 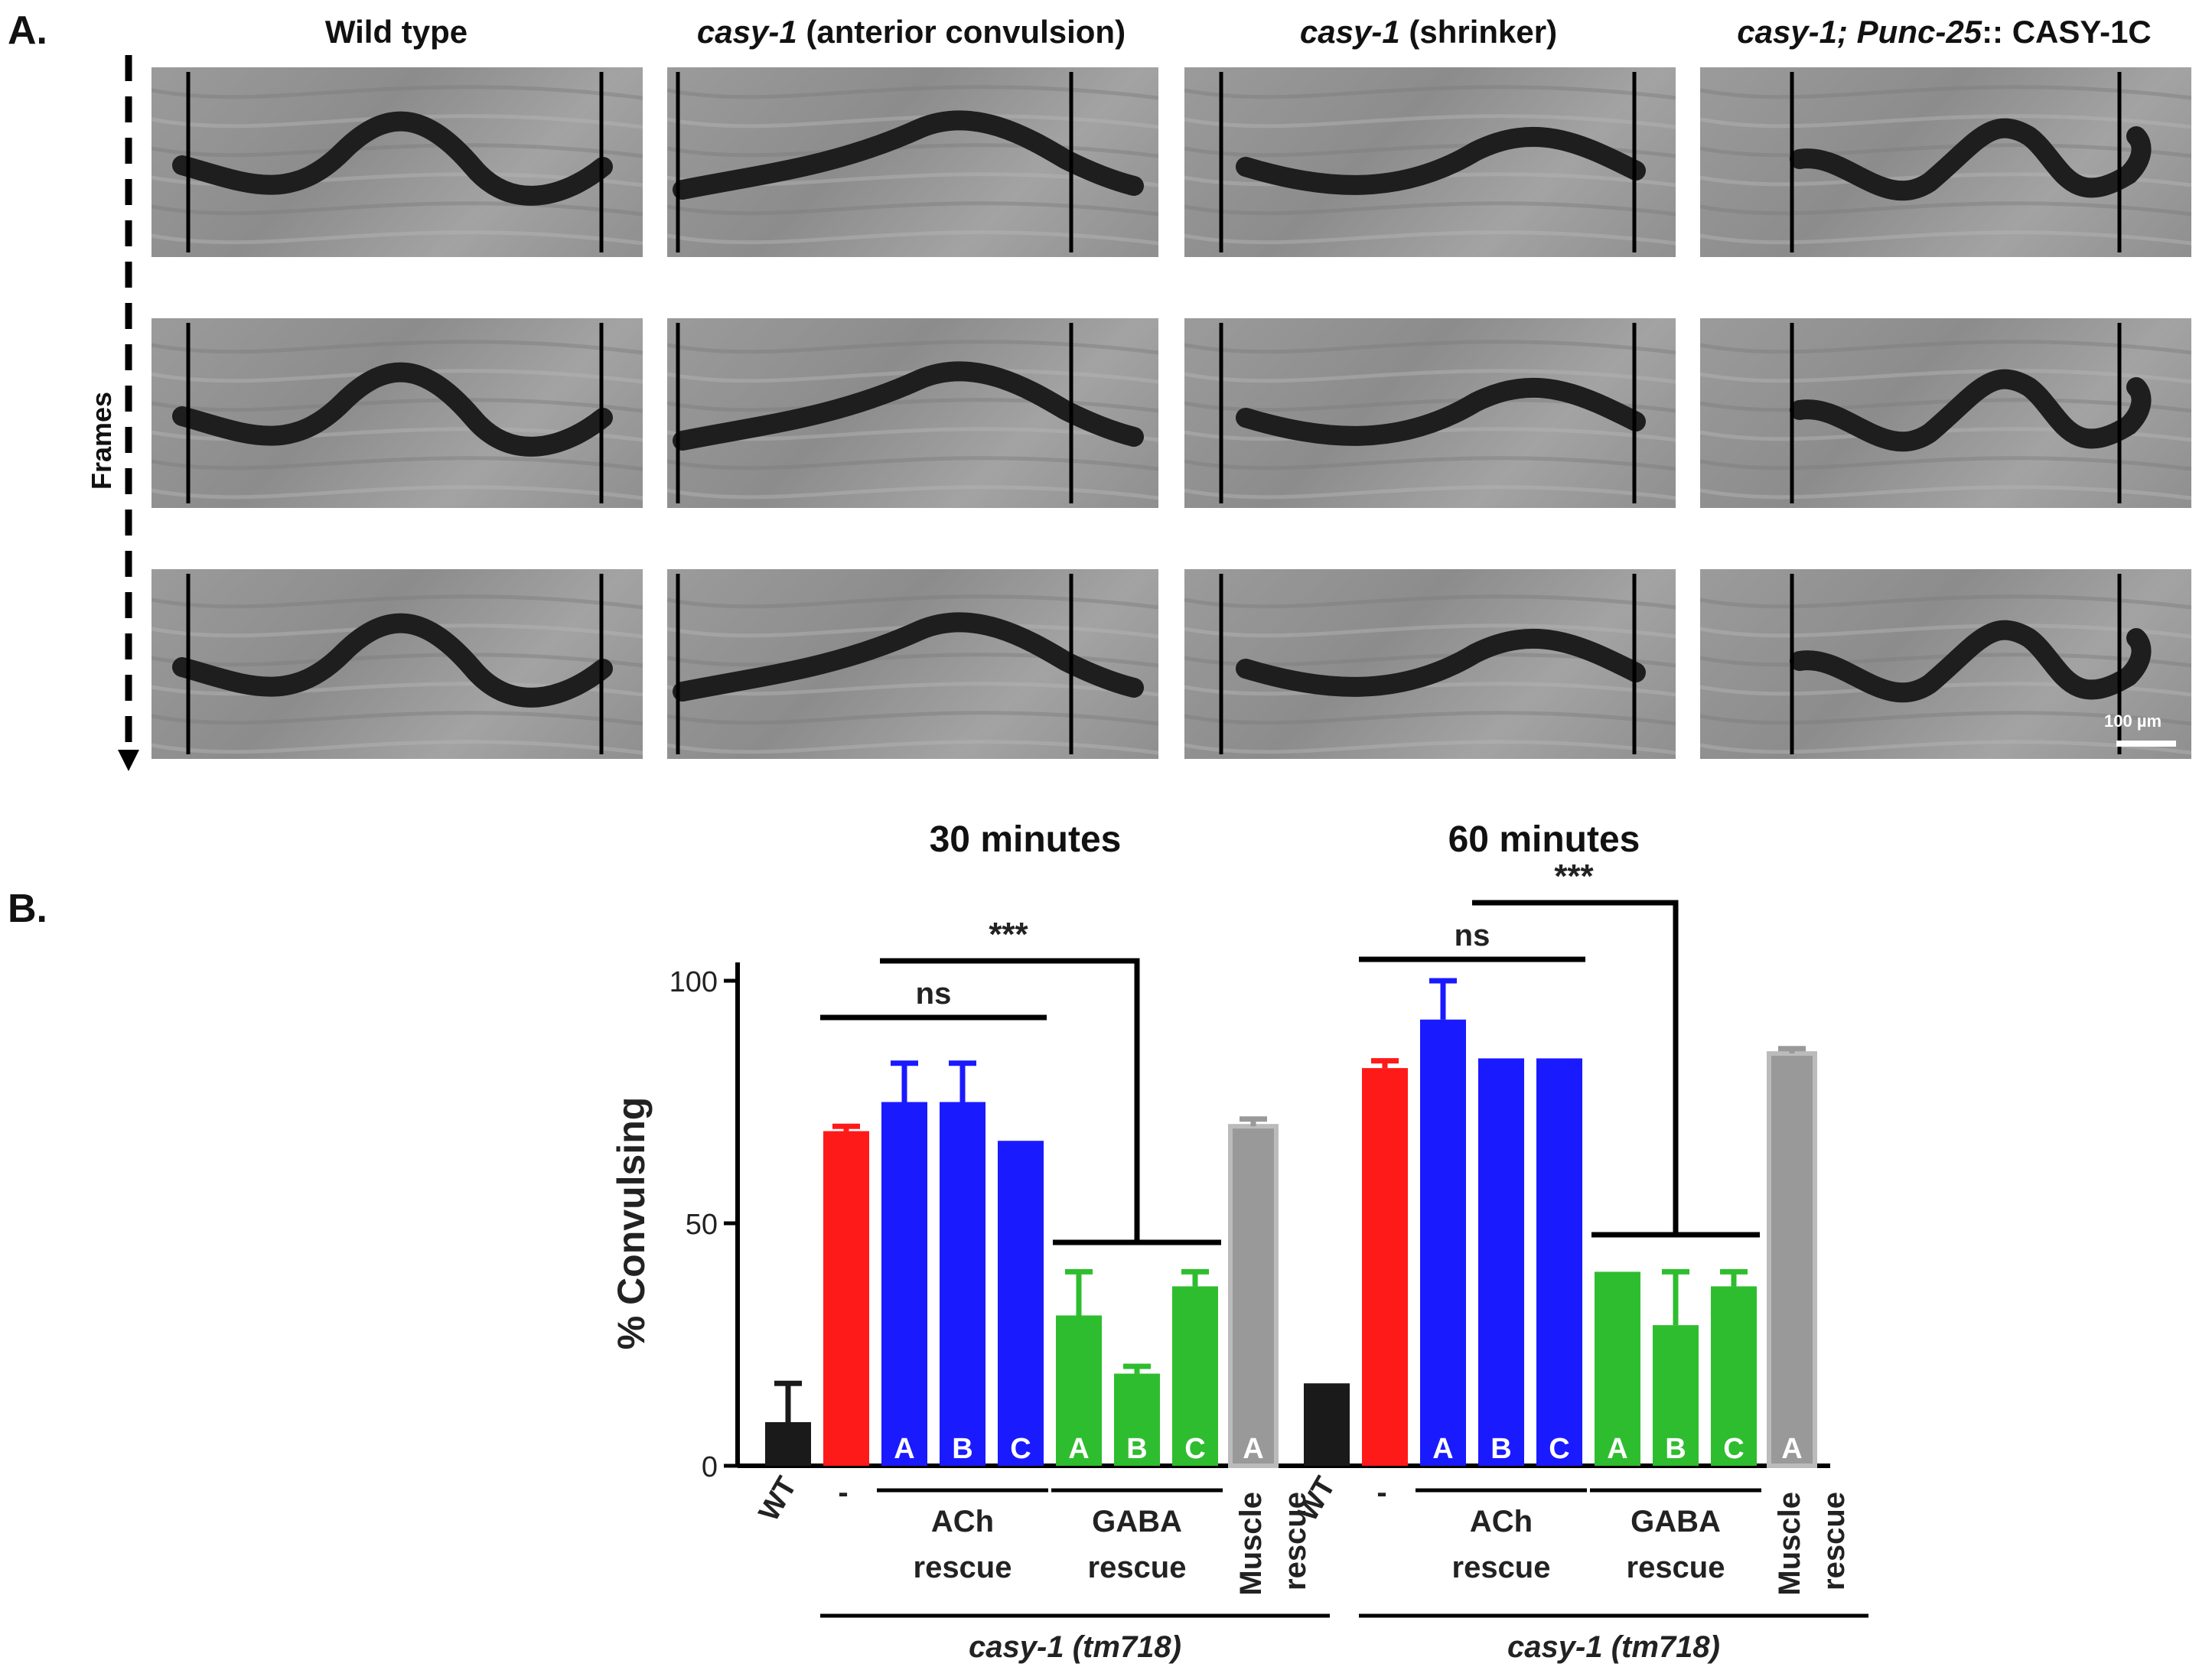 I want to click on column-title-wild-type: Wild type, so click(x=396, y=32).